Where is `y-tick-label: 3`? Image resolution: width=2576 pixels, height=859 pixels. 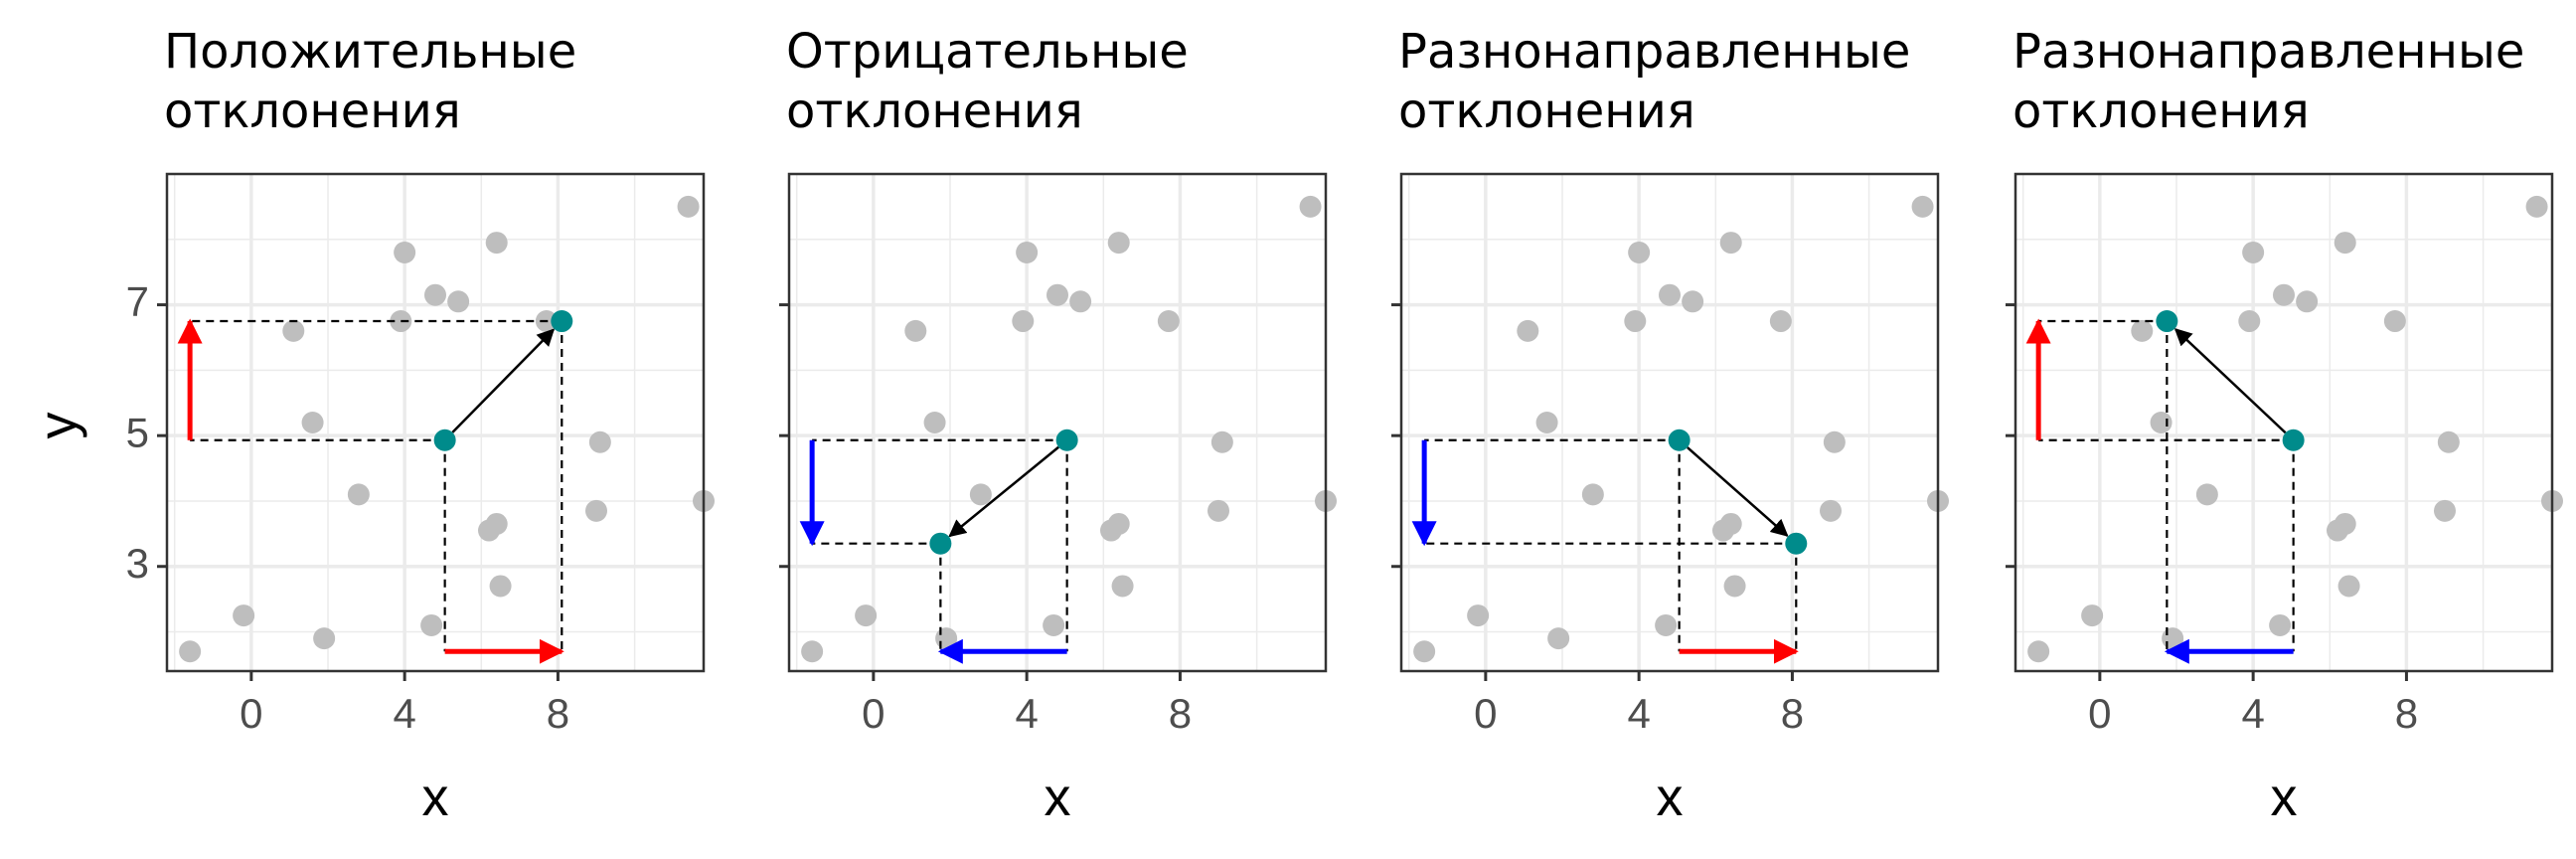 y-tick-label: 3 is located at coordinates (137, 563).